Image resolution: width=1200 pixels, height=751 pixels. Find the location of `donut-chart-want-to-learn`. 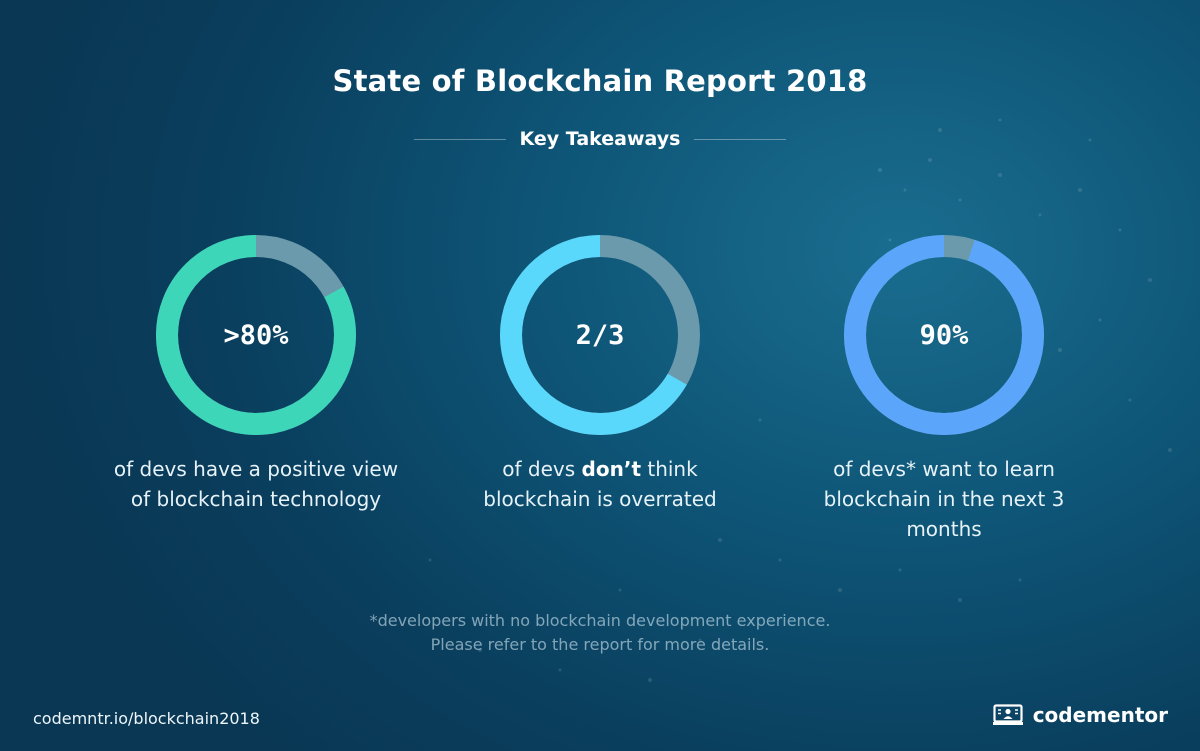

donut-chart-want-to-learn is located at coordinates (944, 335).